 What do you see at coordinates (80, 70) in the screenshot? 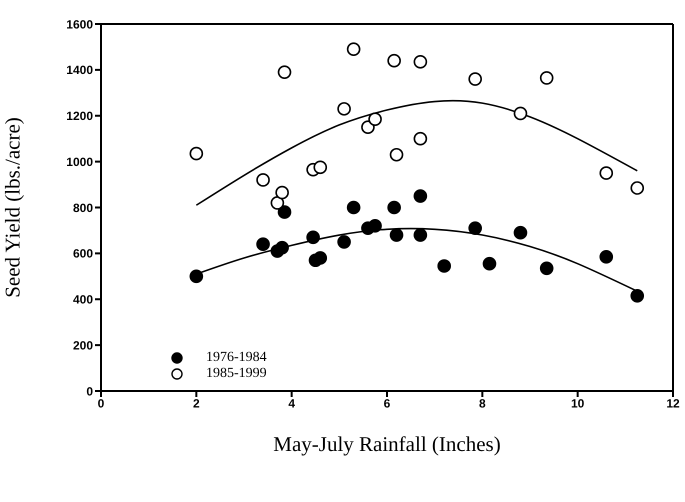
I see `y-tick-label: 1400` at bounding box center [80, 70].